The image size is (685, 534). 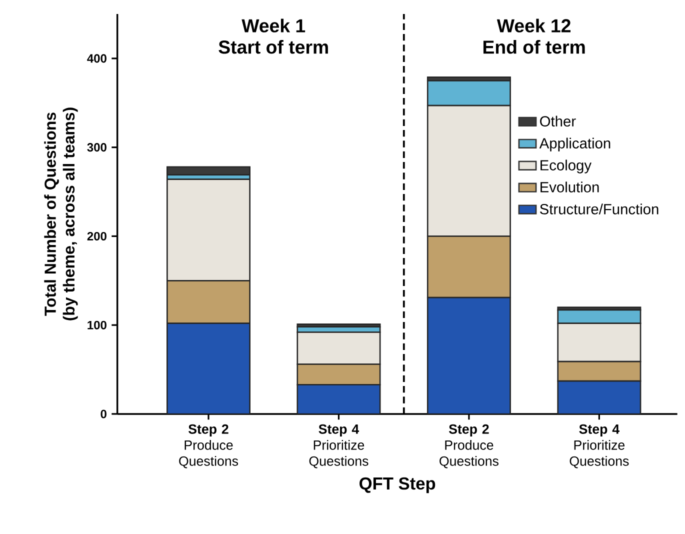 What do you see at coordinates (61, 214) in the screenshot?
I see `y-axis-title: Total Number of Questions (by theme, across all teams)` at bounding box center [61, 214].